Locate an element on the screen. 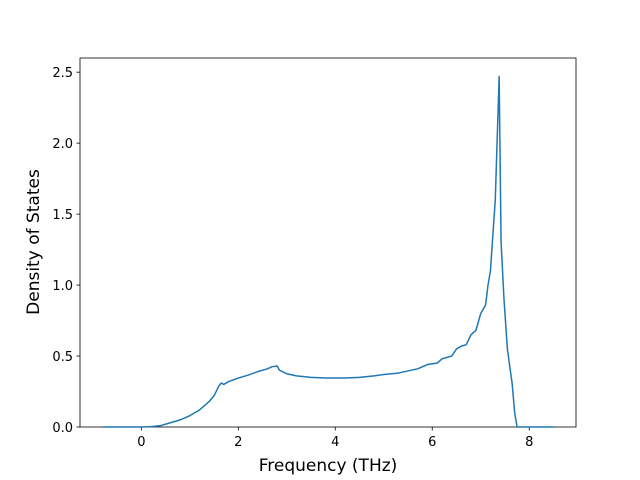 The image size is (640, 480). y-tick-label: 0.0 is located at coordinates (62, 428).